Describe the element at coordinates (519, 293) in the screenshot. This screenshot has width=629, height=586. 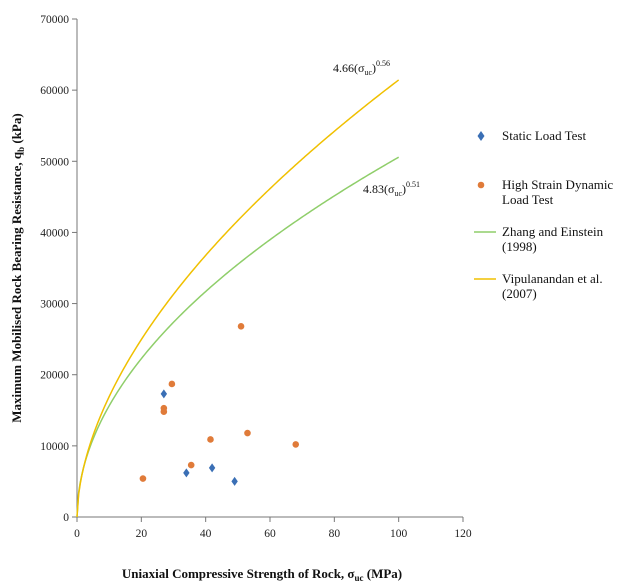
I see `legend-label: (2007)` at that location.